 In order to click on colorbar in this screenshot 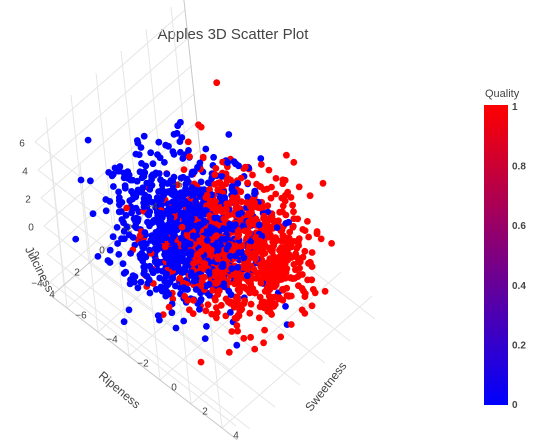, I will do `click(496, 255)`.